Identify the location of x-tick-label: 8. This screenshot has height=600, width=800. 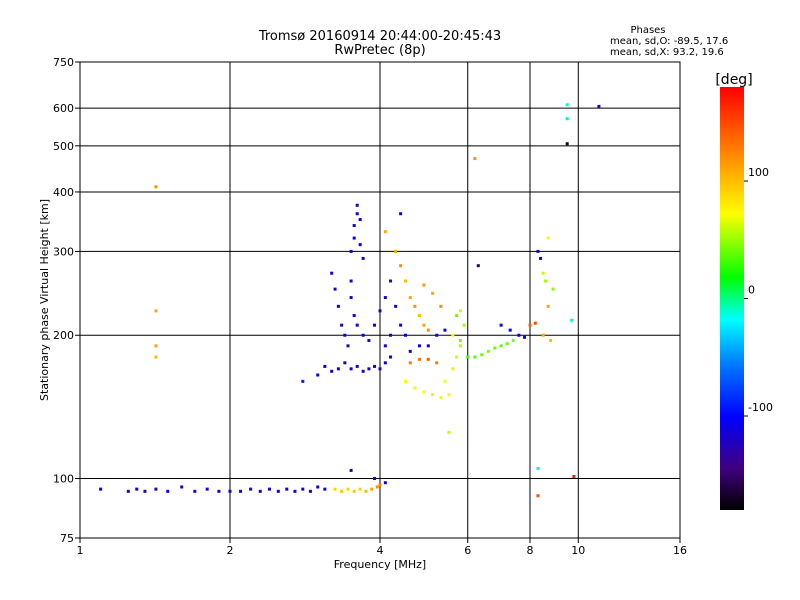
(530, 550).